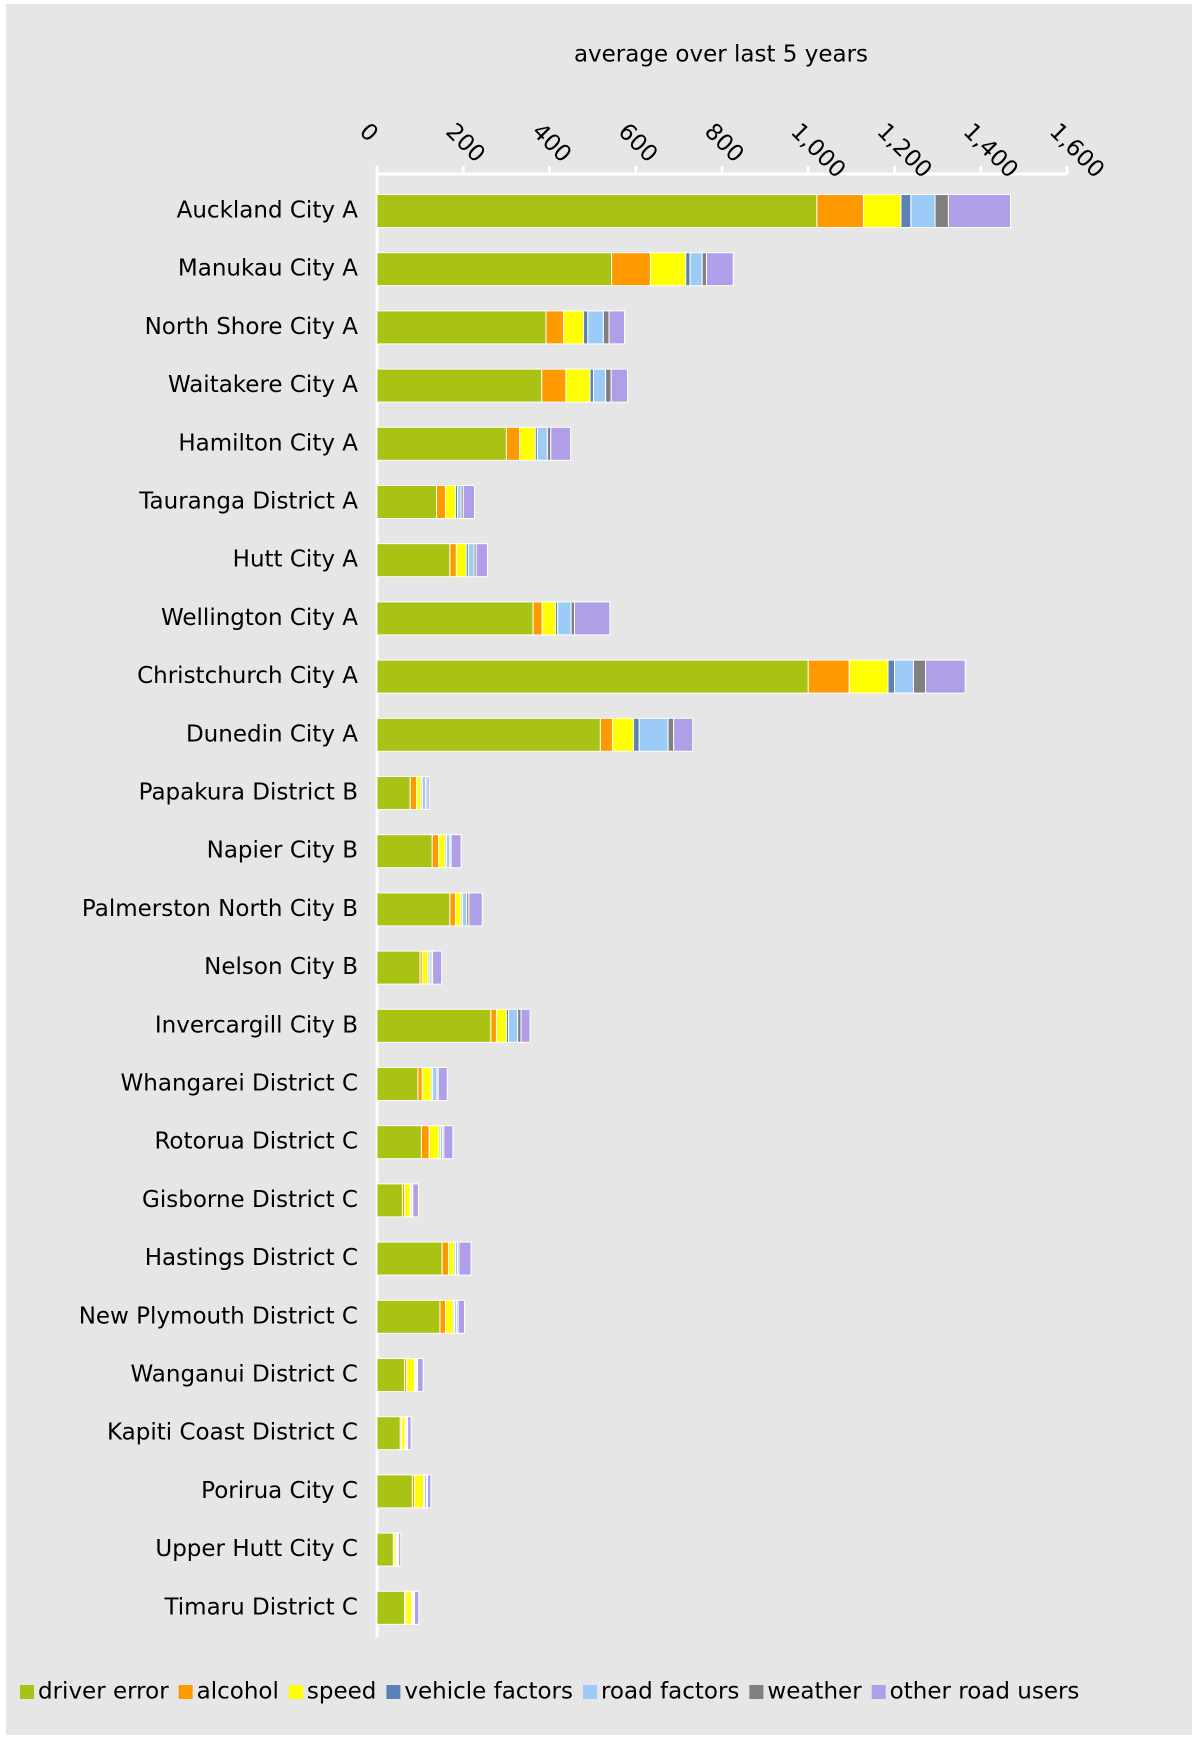 This screenshot has height=1739, width=1198. I want to click on y-tick-label: Christchurch City A, so click(247, 676).